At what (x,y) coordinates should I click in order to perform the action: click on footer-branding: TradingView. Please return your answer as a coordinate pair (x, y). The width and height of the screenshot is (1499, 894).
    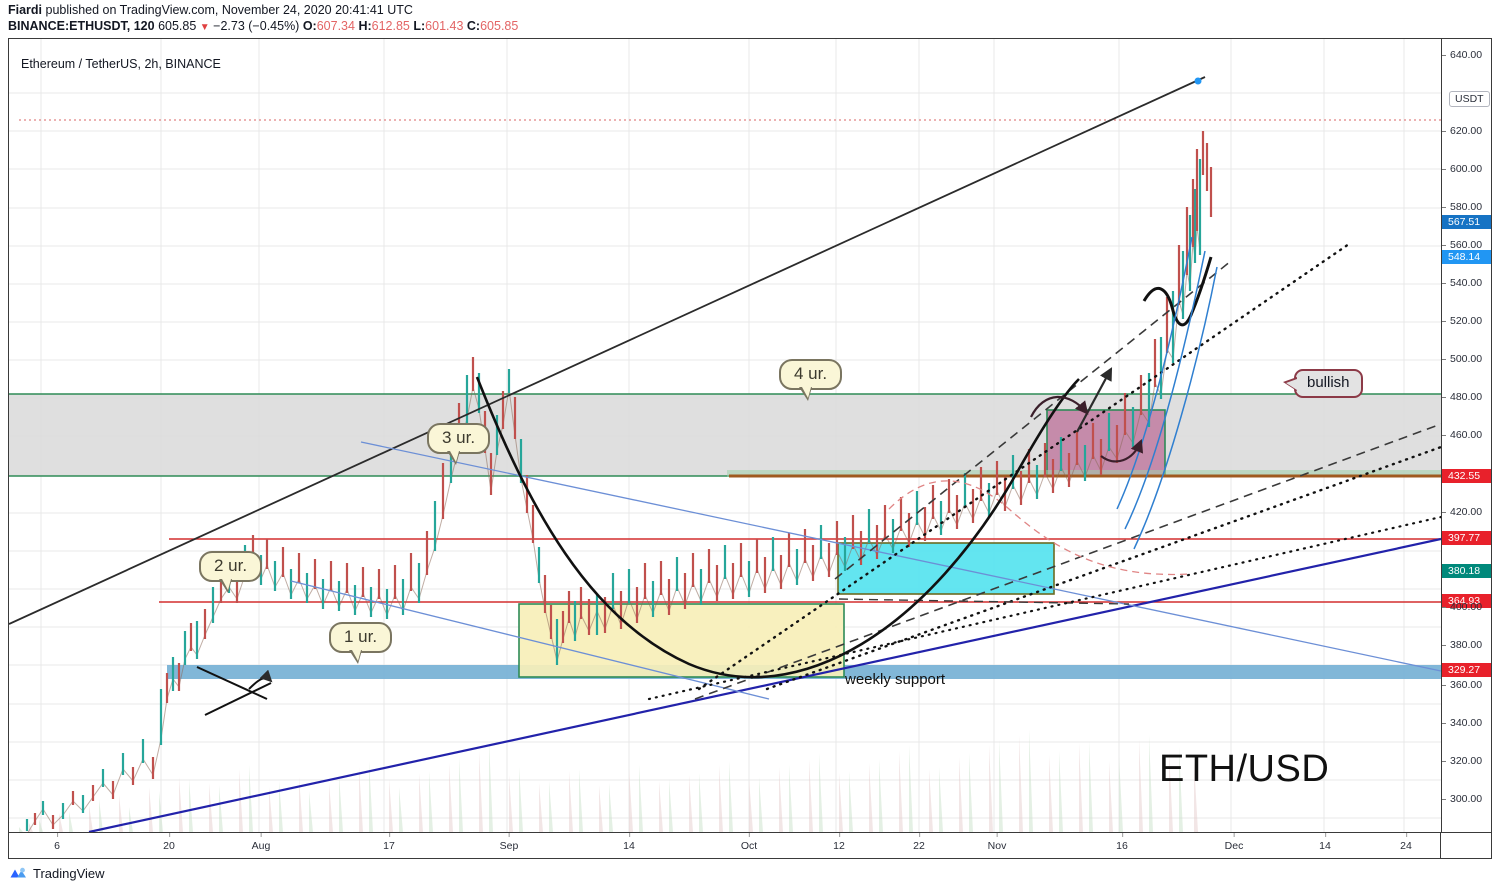
    Looking at the image, I should click on (57, 873).